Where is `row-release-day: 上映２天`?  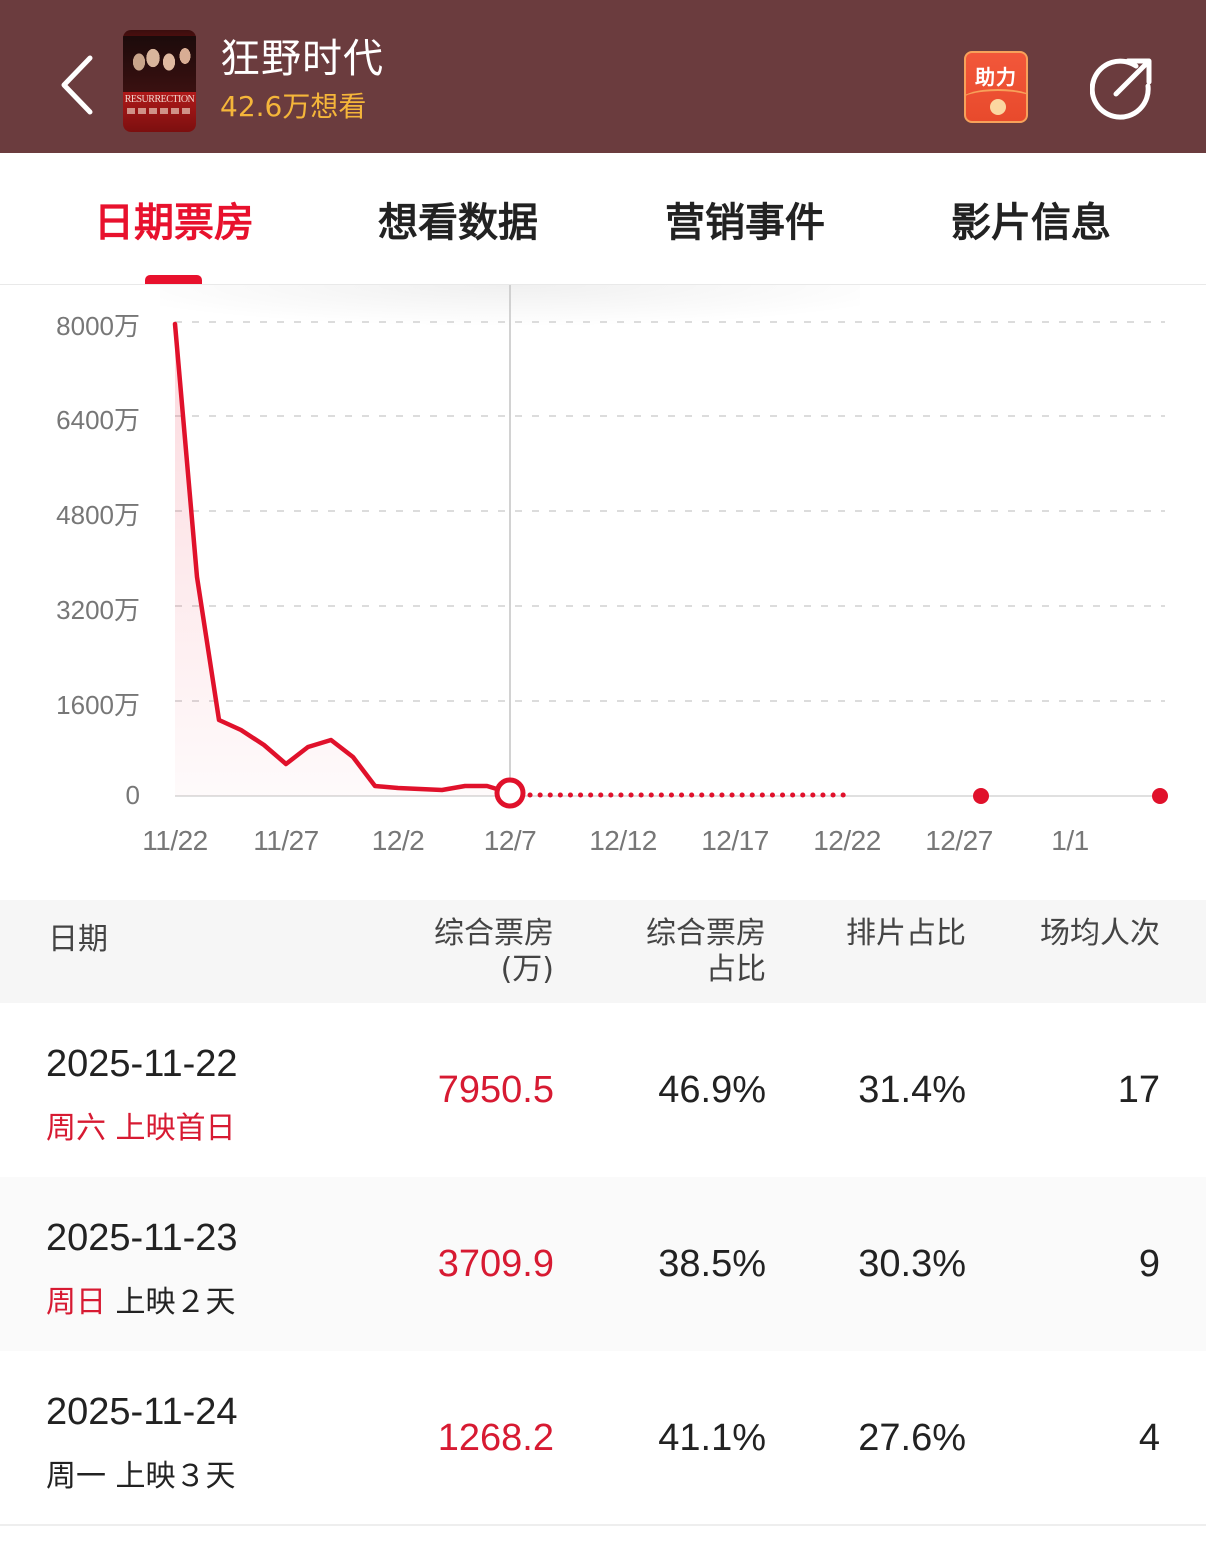
row-release-day: 上映２天 is located at coordinates (175, 1302).